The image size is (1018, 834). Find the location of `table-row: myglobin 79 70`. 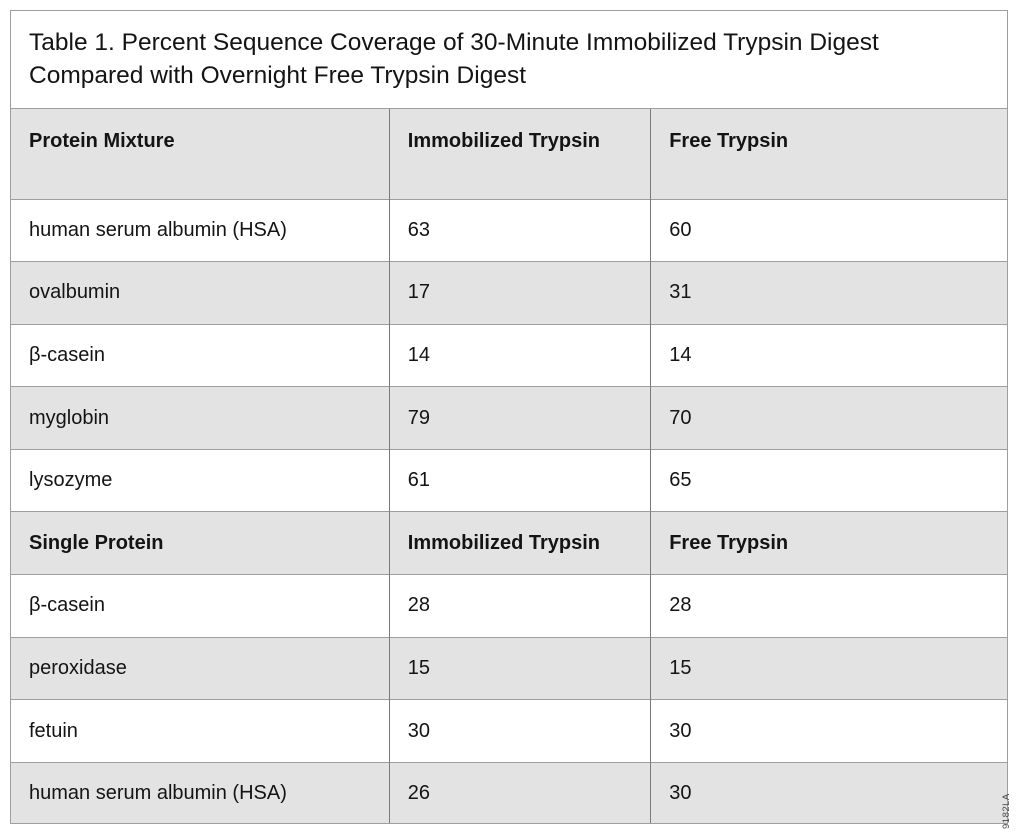

table-row: myglobin 79 70 is located at coordinates (509, 418).